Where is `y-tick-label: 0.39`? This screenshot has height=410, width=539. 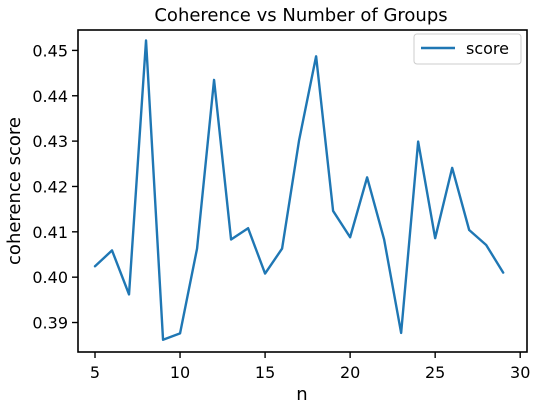 y-tick-label: 0.39 is located at coordinates (50, 323).